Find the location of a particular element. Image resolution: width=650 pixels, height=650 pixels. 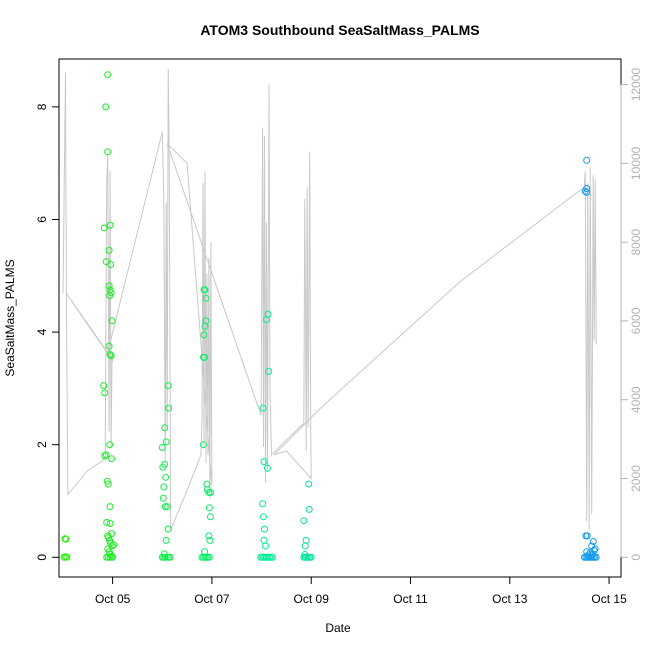

x-tick-label: Oct 15 is located at coordinates (609, 599).